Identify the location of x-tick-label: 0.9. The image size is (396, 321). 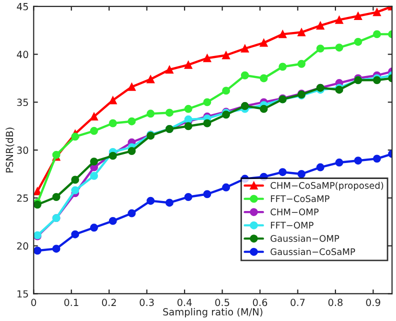
(373, 302).